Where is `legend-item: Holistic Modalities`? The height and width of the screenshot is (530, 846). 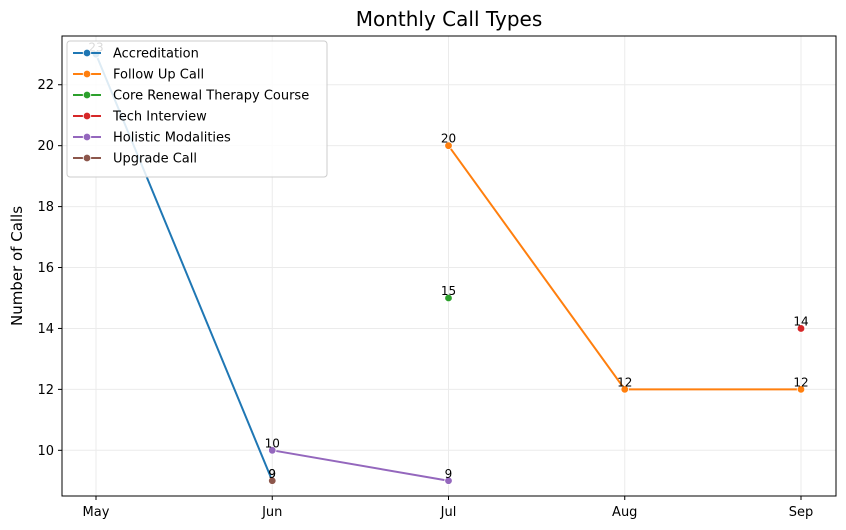
legend-item: Holistic Modalities is located at coordinates (152, 138).